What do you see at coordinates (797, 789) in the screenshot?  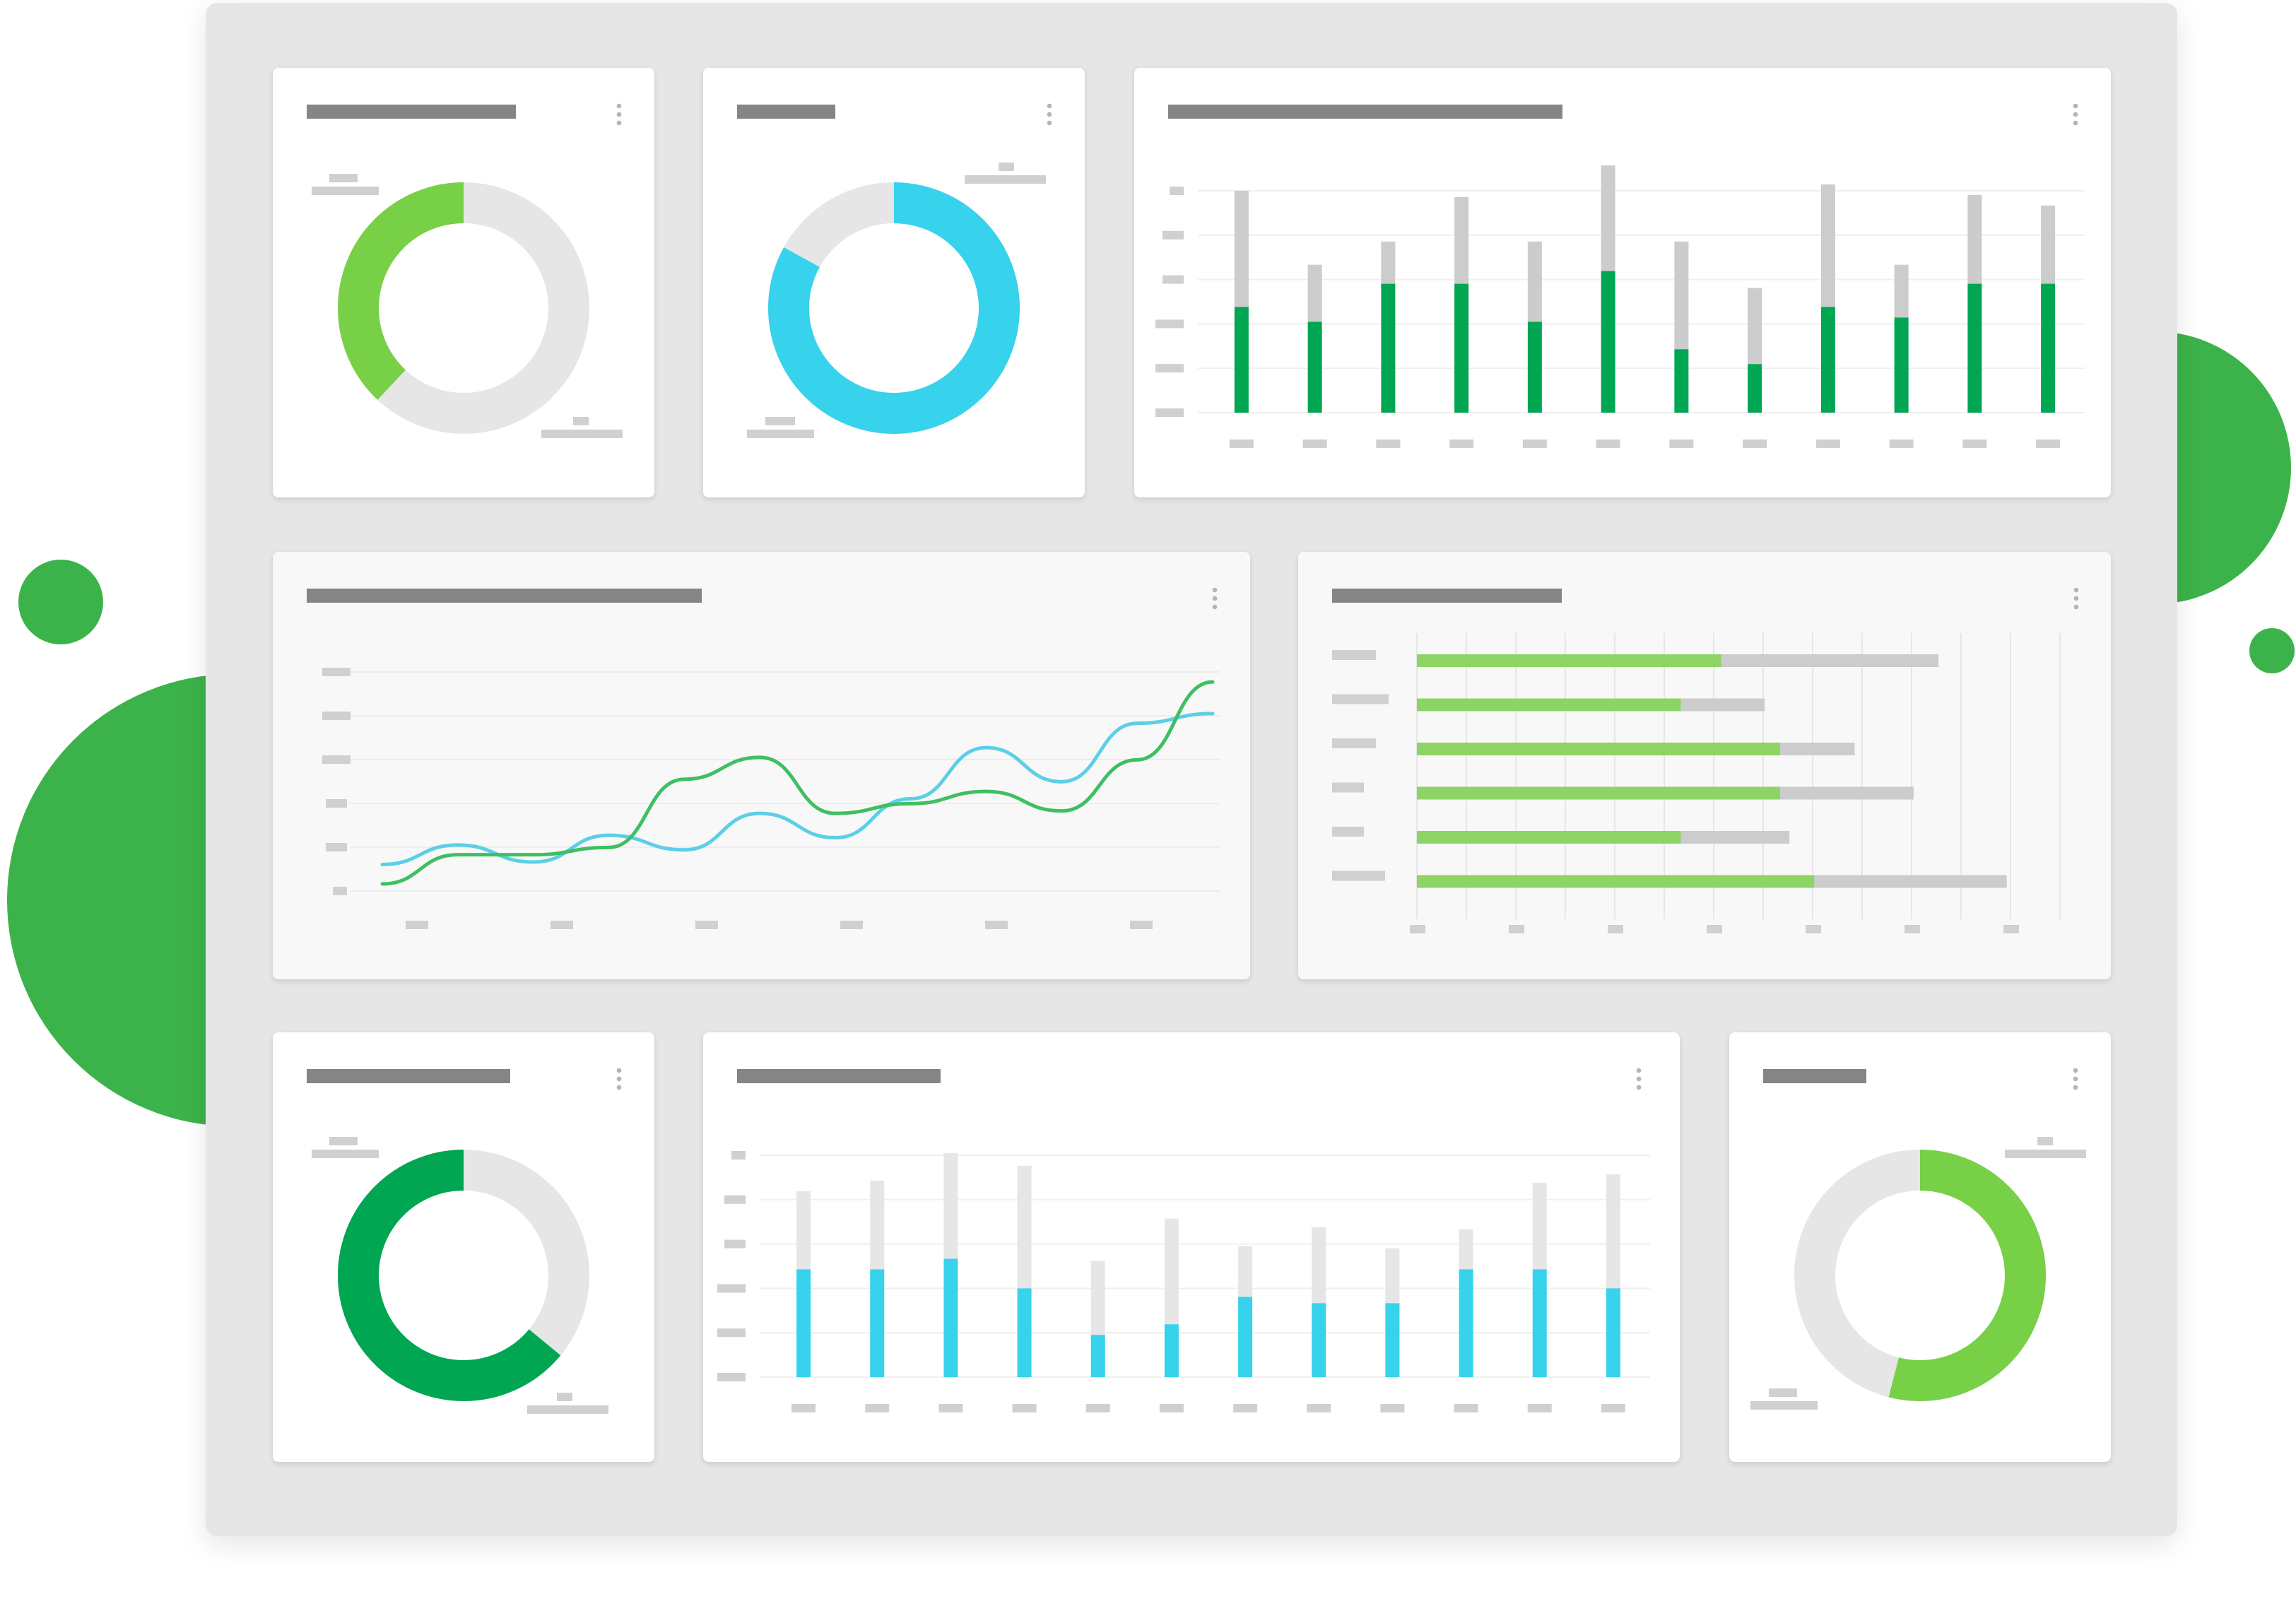 I see `line-series-series-a` at bounding box center [797, 789].